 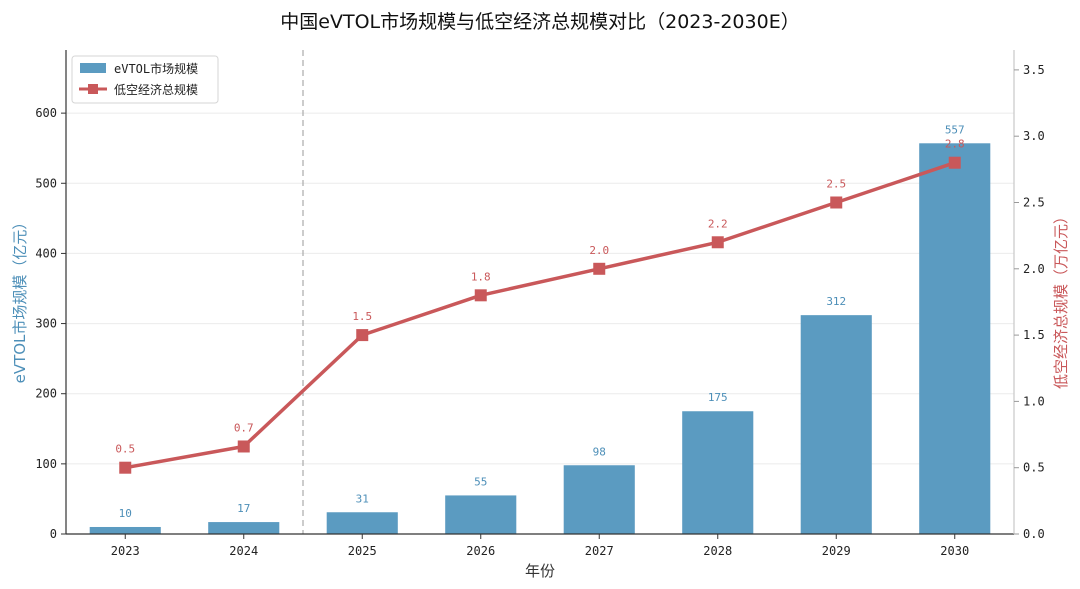 What do you see at coordinates (93, 68) in the screenshot?
I see `legend-bar-swatch` at bounding box center [93, 68].